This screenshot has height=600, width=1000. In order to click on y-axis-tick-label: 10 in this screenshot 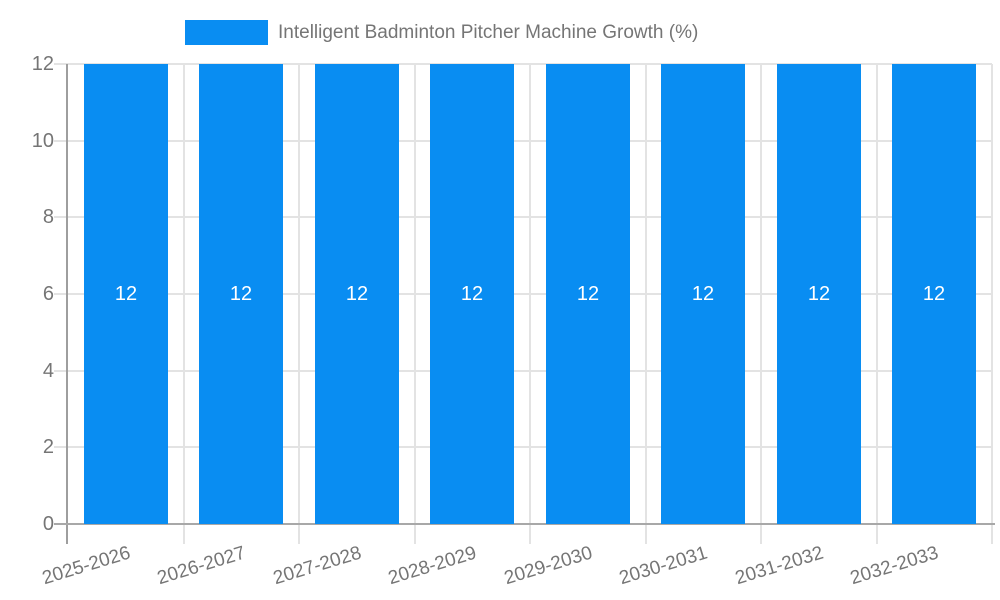, I will do `click(42, 141)`.